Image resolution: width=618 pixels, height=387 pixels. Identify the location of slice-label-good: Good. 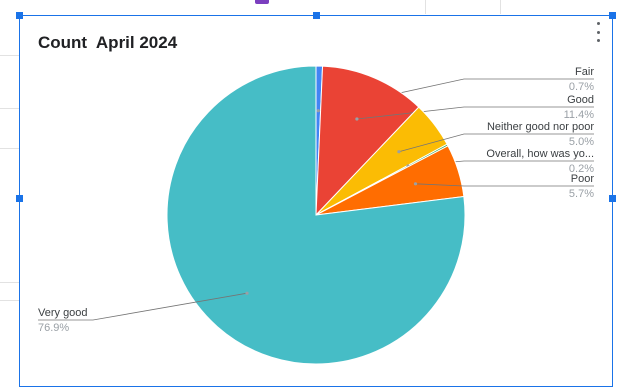
(580, 100).